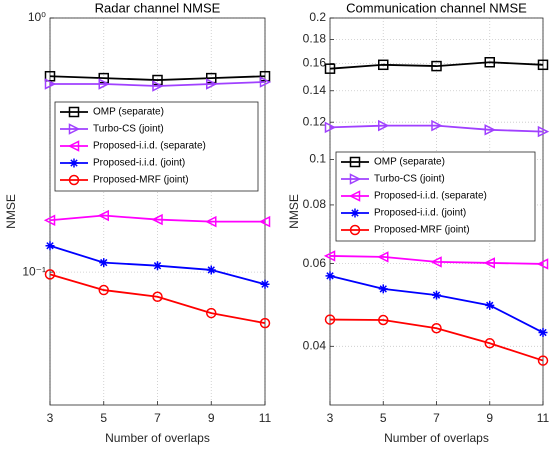 This screenshot has width=550, height=450. I want to click on y-tick-label: 0.06, so click(315, 263).